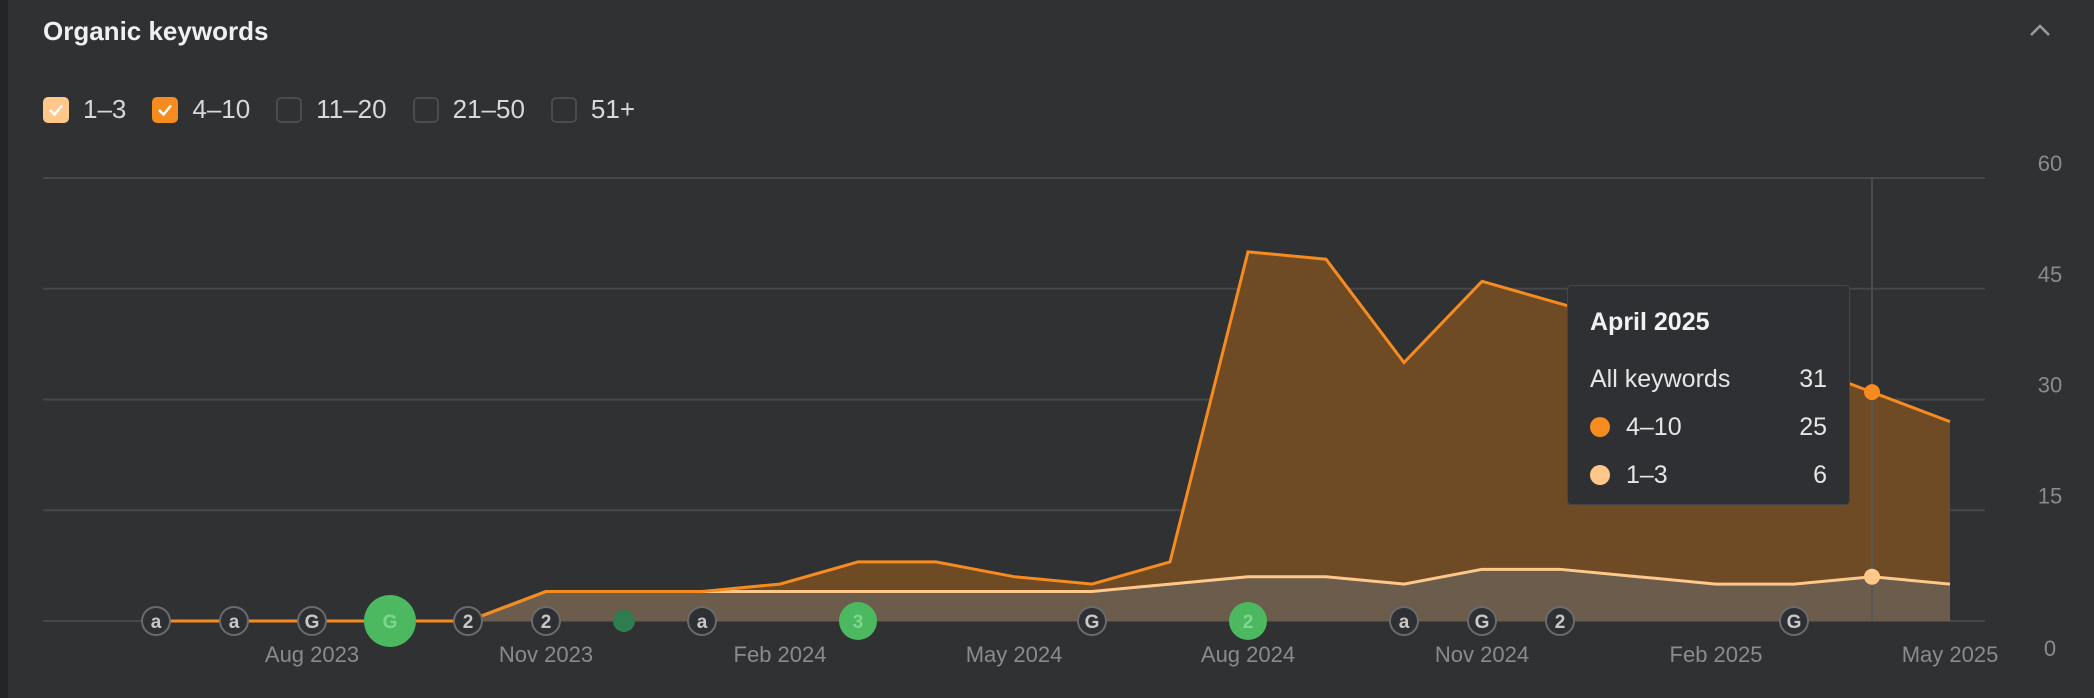 Image resolution: width=2094 pixels, height=698 pixels. Describe the element at coordinates (221, 109) in the screenshot. I see `filter-label: 4–10` at that location.